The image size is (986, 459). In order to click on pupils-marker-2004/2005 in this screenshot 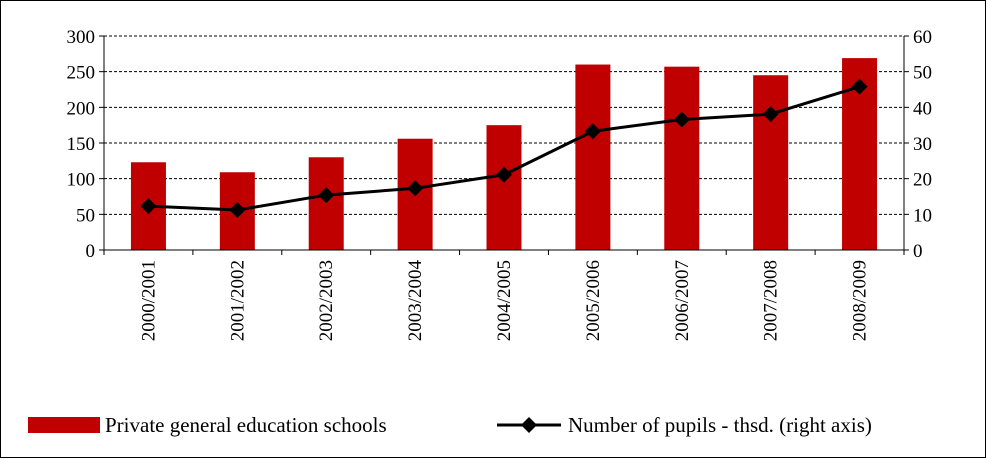, I will do `click(504, 174)`.